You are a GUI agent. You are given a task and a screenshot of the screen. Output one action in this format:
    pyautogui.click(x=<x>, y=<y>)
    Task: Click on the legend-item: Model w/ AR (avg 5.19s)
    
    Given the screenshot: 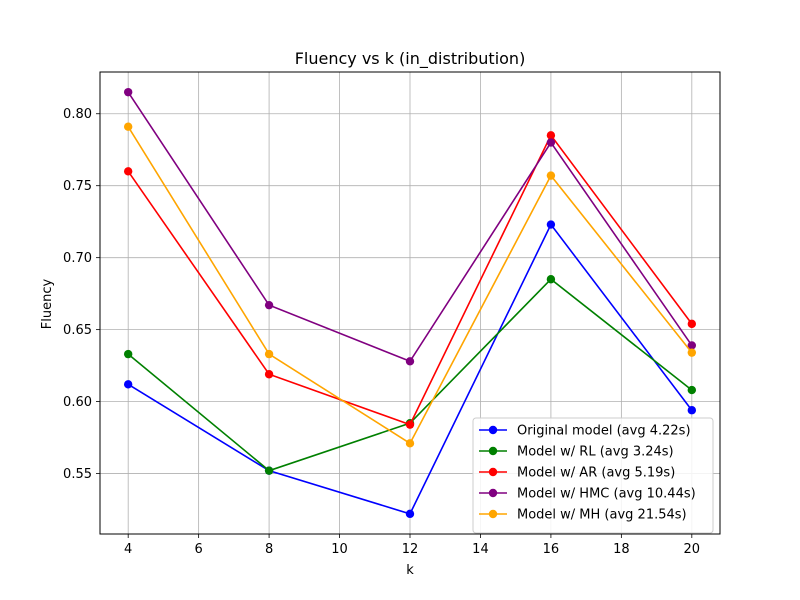 What is the action you would take?
    pyautogui.click(x=577, y=473)
    